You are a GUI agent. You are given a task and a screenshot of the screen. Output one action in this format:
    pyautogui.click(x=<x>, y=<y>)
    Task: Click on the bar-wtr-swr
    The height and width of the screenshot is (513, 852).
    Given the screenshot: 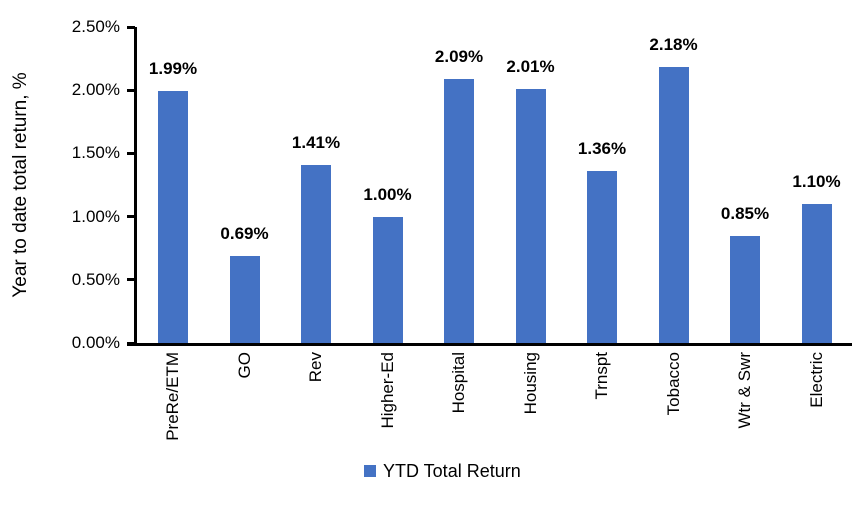 What is the action you would take?
    pyautogui.click(x=745, y=289)
    